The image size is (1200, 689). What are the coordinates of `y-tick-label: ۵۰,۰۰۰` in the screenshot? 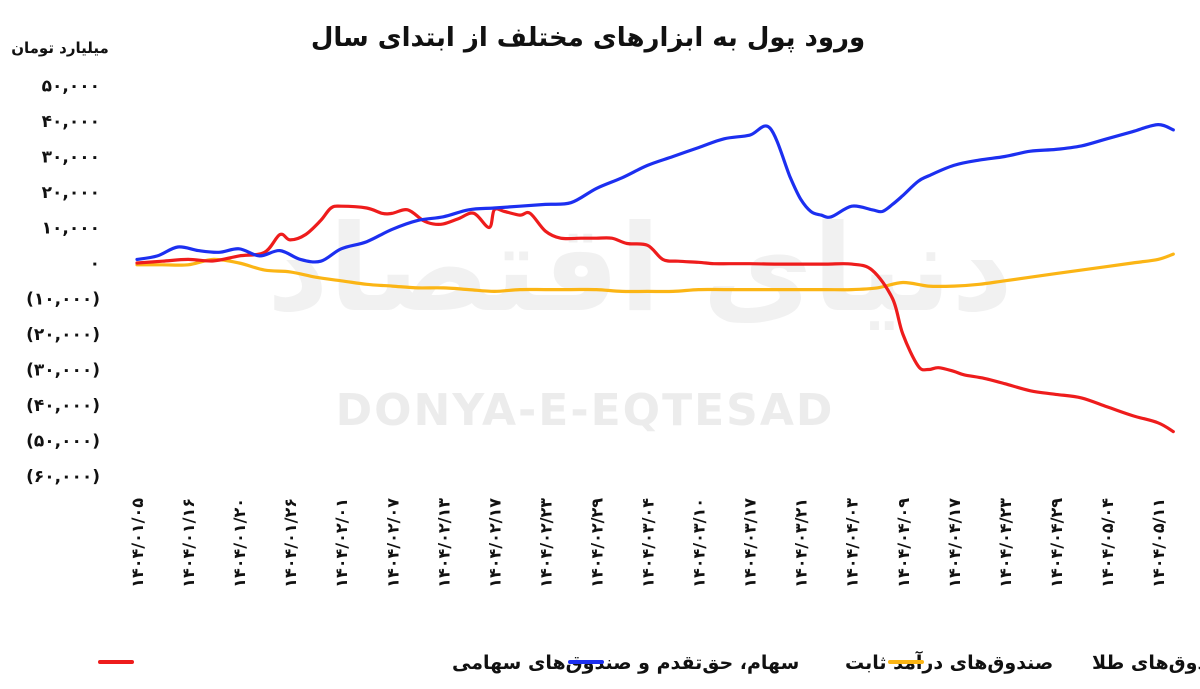 It's located at (71, 87).